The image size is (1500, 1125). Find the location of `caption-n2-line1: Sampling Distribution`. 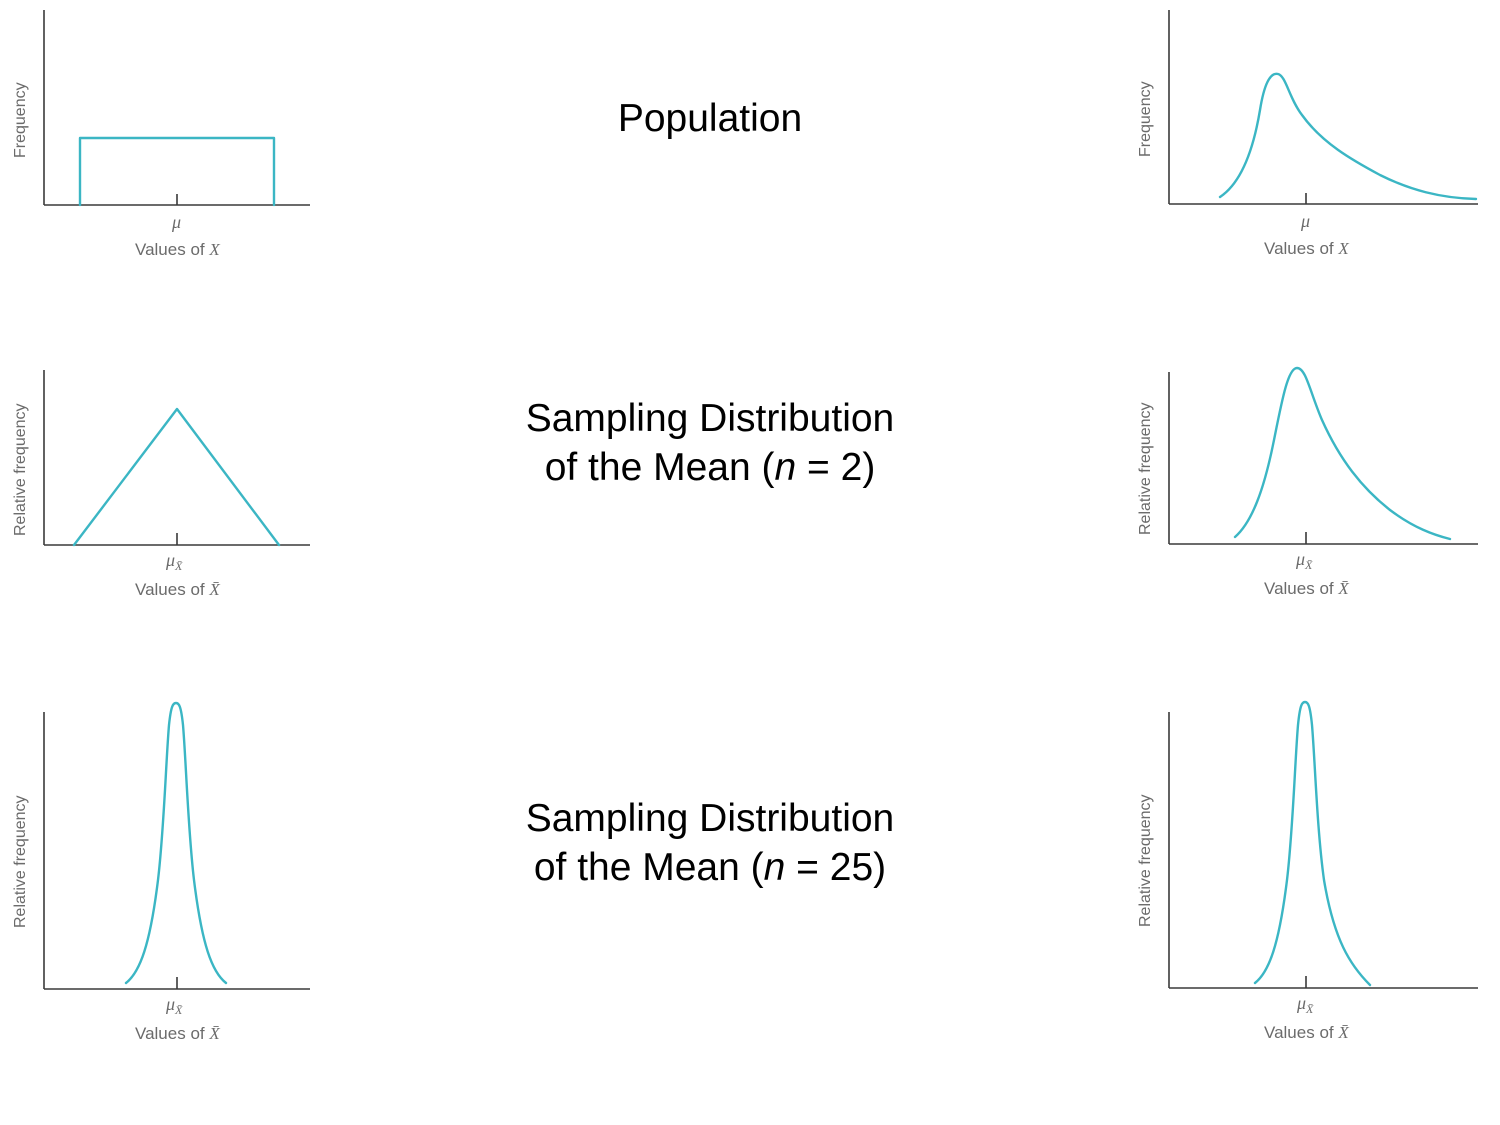

caption-n2-line1: Sampling Distribution is located at coordinates (710, 418).